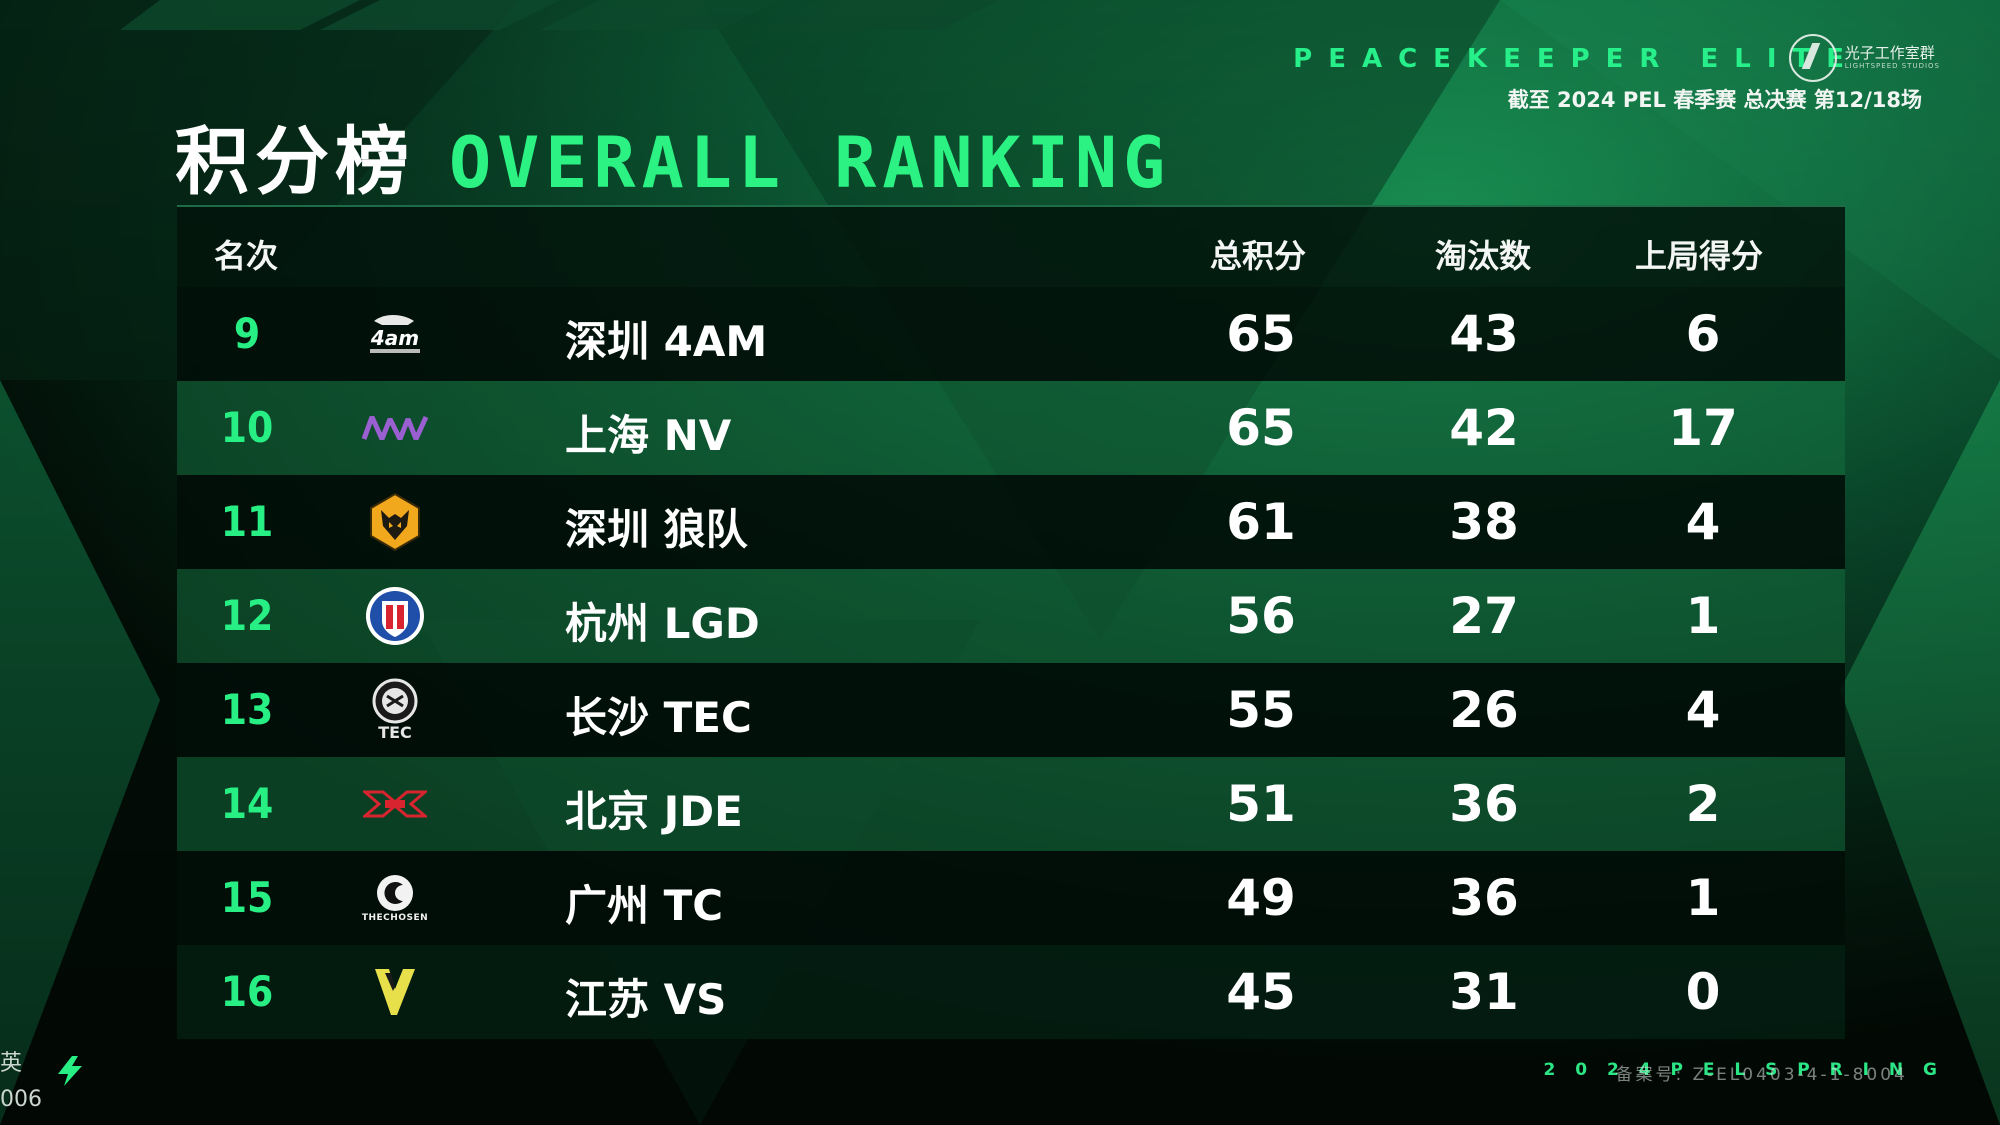 The image size is (2000, 1125). Describe the element at coordinates (247, 897) in the screenshot. I see `rank-value: 15` at that location.